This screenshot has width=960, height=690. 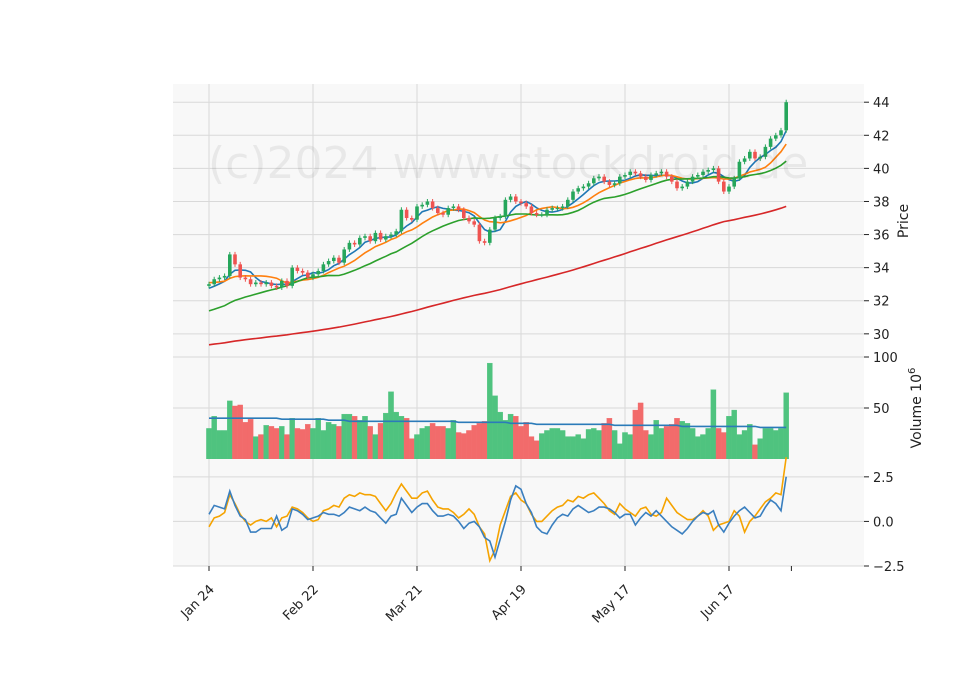 I want to click on x-axis-ticks: Jan 24 Feb 22 Mar 21 Apr 19 May 17 Jun 17, so click(x=485, y=596).